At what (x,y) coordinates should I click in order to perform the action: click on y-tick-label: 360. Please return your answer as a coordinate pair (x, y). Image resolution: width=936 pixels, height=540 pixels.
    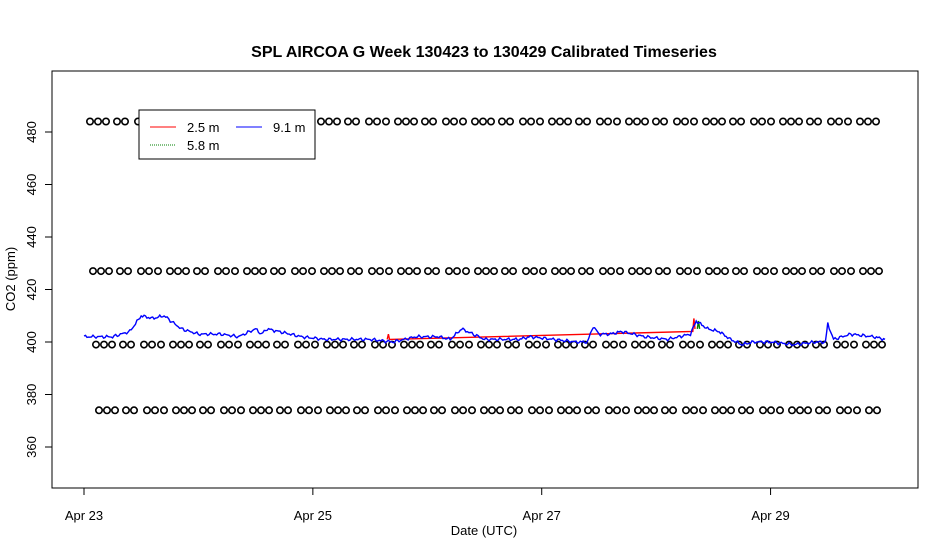
    Looking at the image, I should click on (31, 447).